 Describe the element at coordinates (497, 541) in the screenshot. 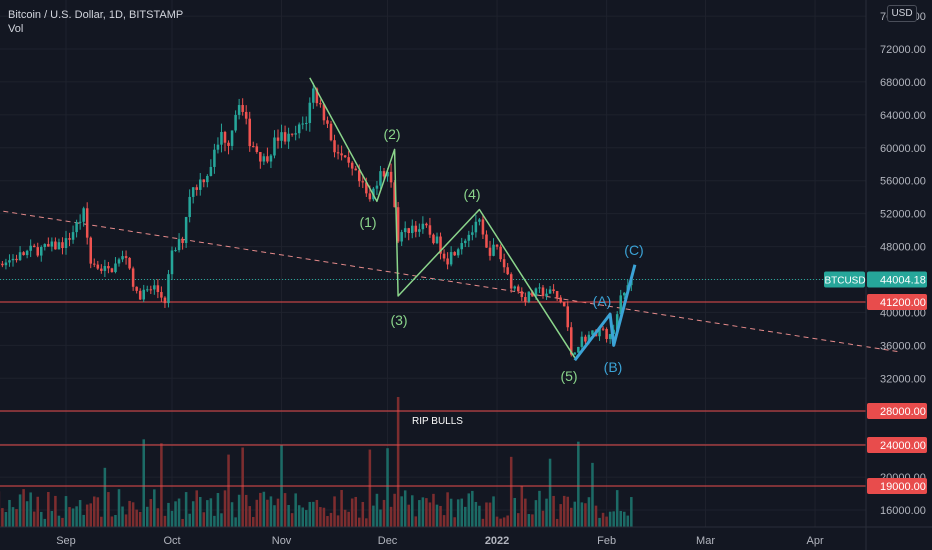

I see `x-tick-label: 2022` at that location.